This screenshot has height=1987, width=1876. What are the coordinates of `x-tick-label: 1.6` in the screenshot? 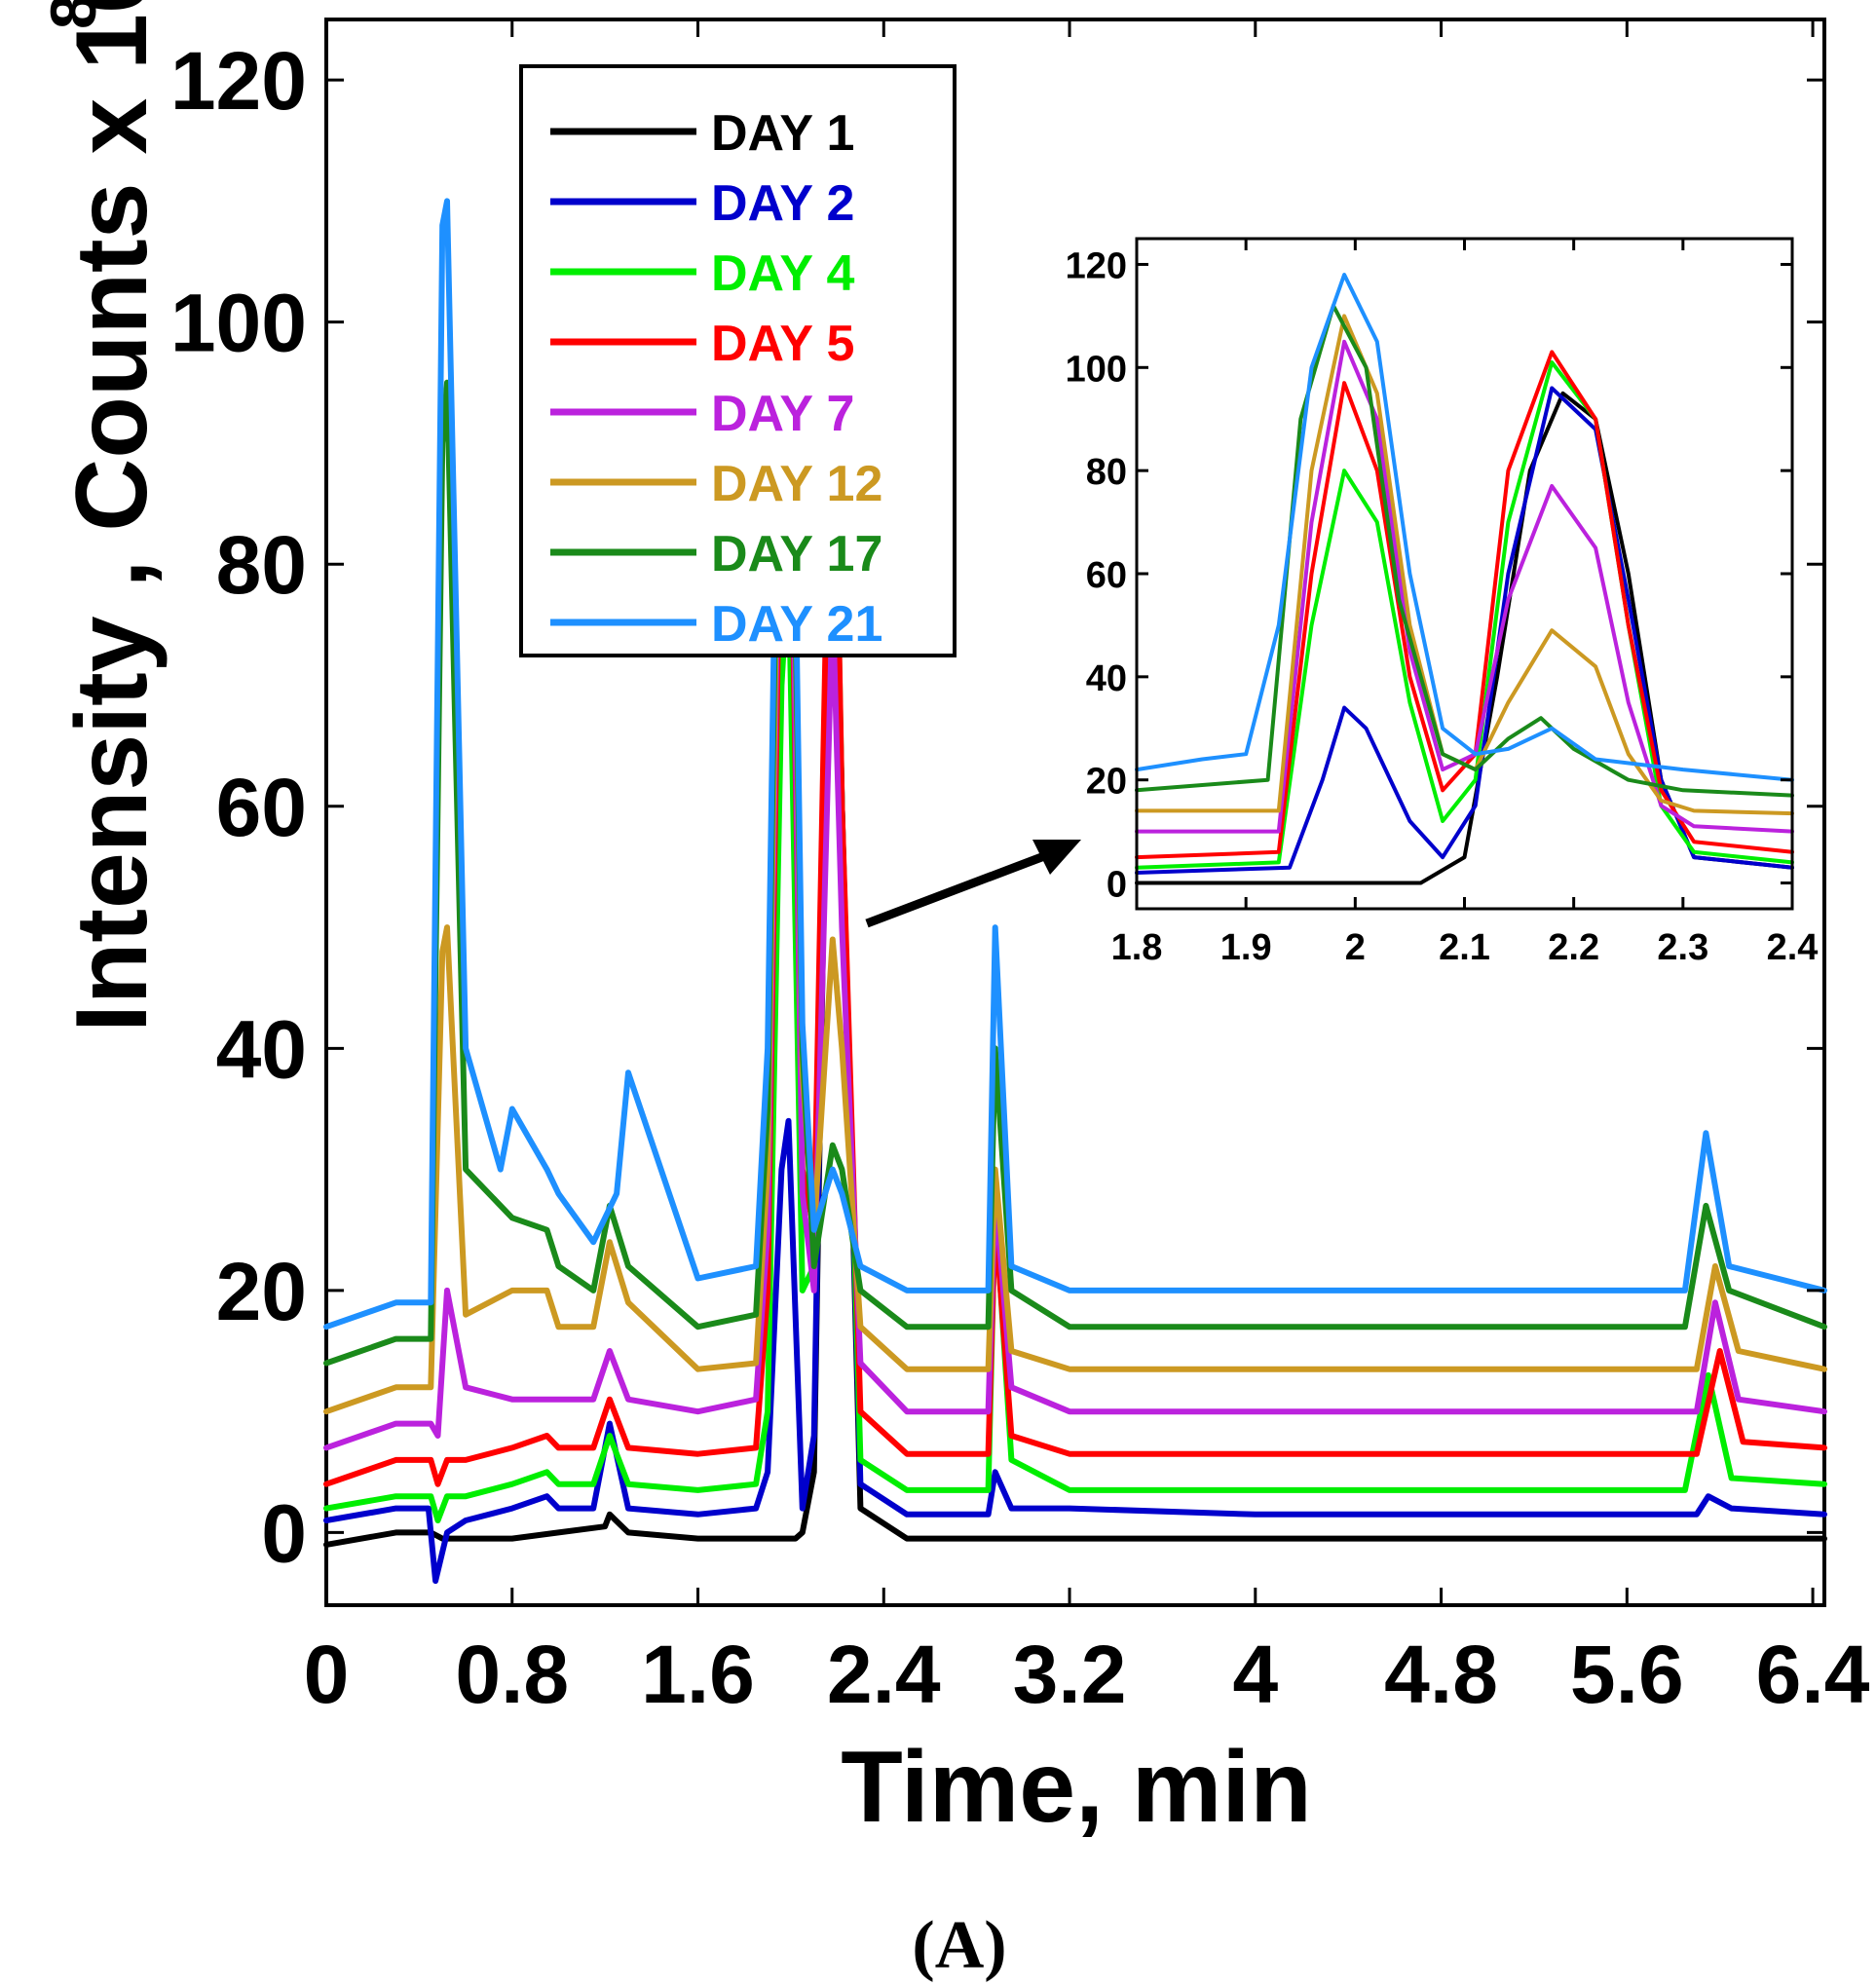 It's located at (698, 1674).